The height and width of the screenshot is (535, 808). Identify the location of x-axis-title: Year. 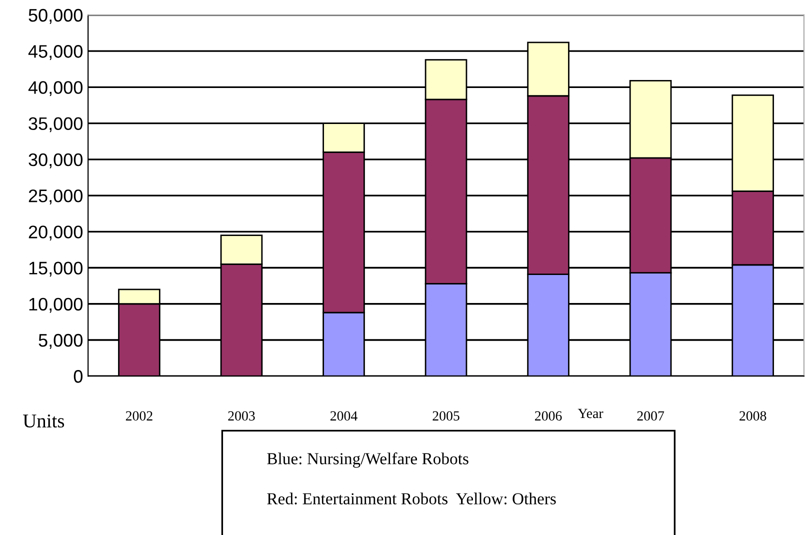
(591, 413).